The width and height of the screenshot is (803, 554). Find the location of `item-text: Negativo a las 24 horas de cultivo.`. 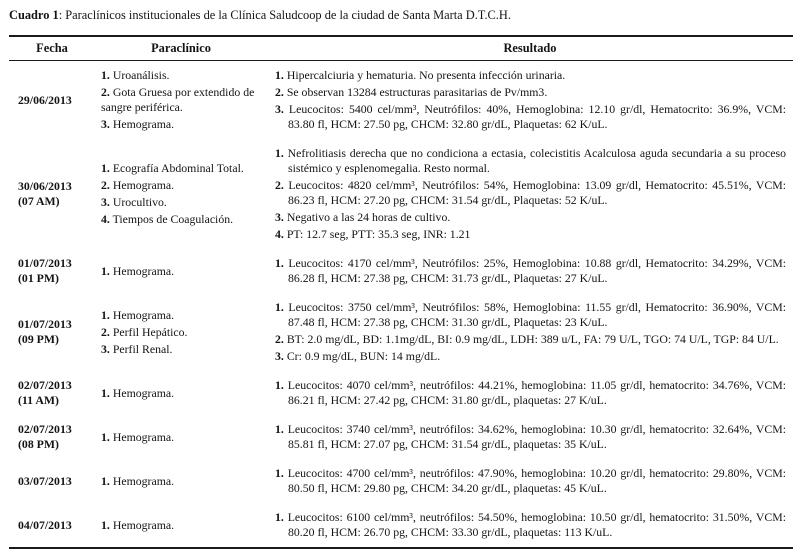

item-text: Negativo a las 24 horas de cultivo. is located at coordinates (368, 217).